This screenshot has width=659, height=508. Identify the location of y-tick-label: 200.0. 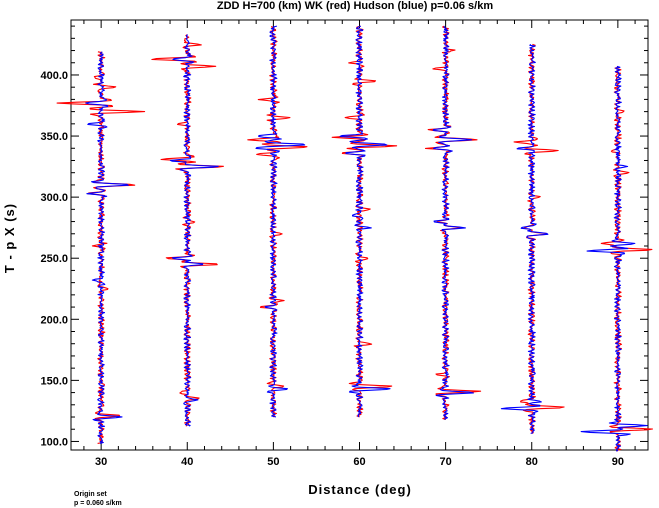
(54, 320).